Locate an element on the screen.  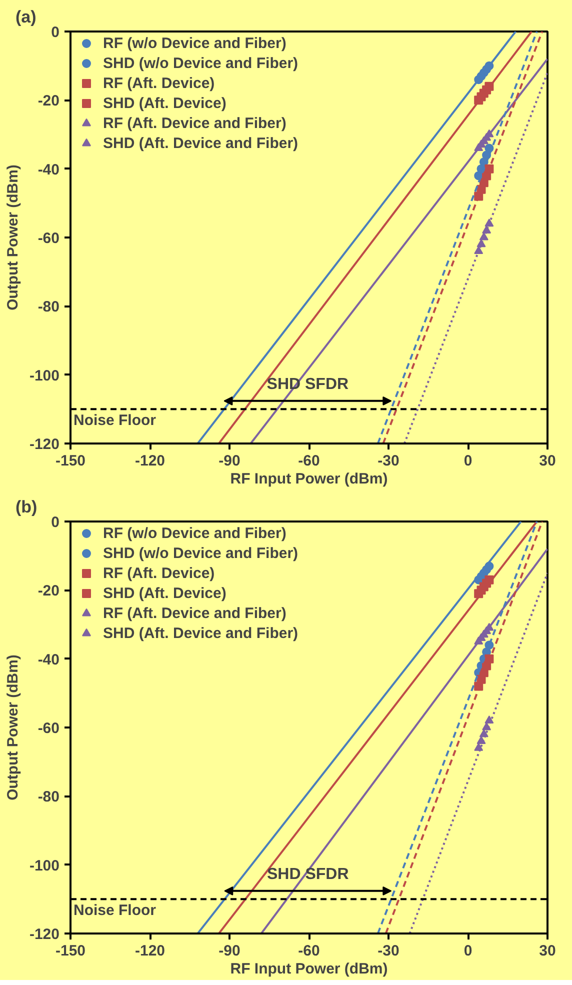
chart-title: (a) is located at coordinates (26, 17).